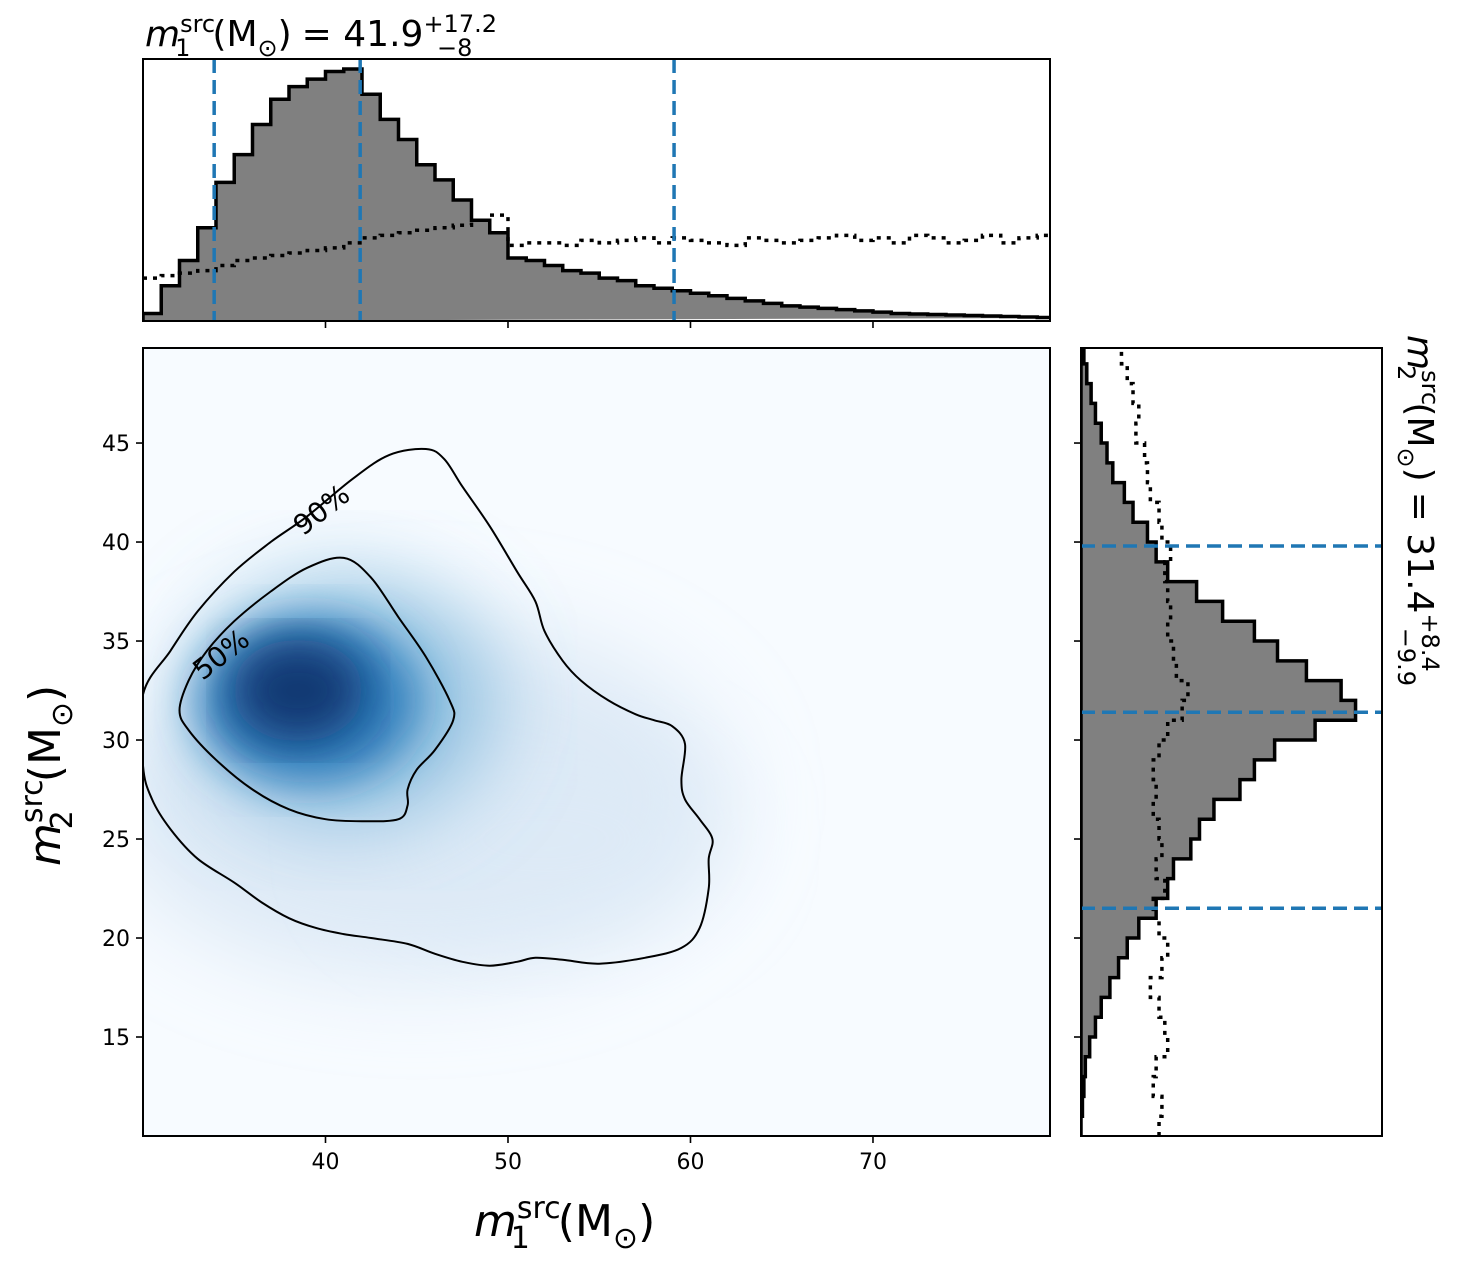 The width and height of the screenshot is (1472, 1272). What do you see at coordinates (325, 1162) in the screenshot?
I see `x-tick-label-40: 40` at bounding box center [325, 1162].